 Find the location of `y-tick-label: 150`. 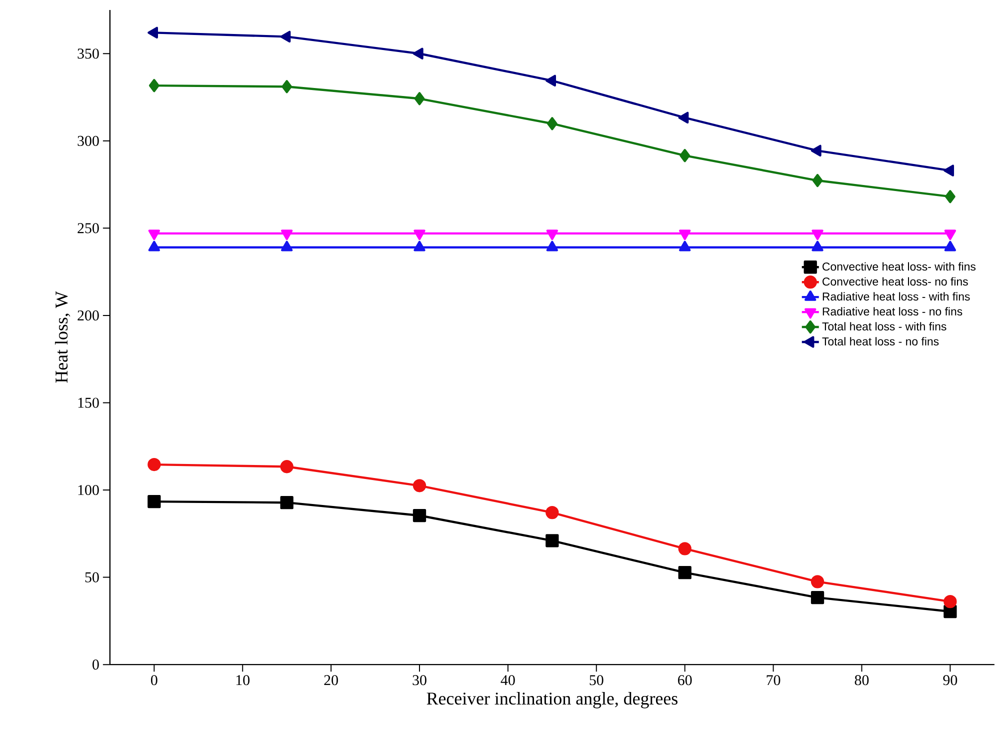

y-tick-label: 150 is located at coordinates (88, 403).